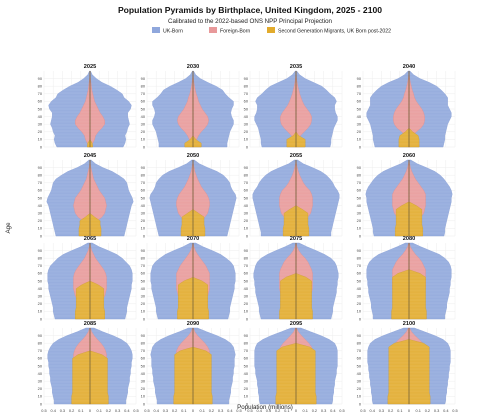  I want to click on panel-title: 2070, so click(193, 239).